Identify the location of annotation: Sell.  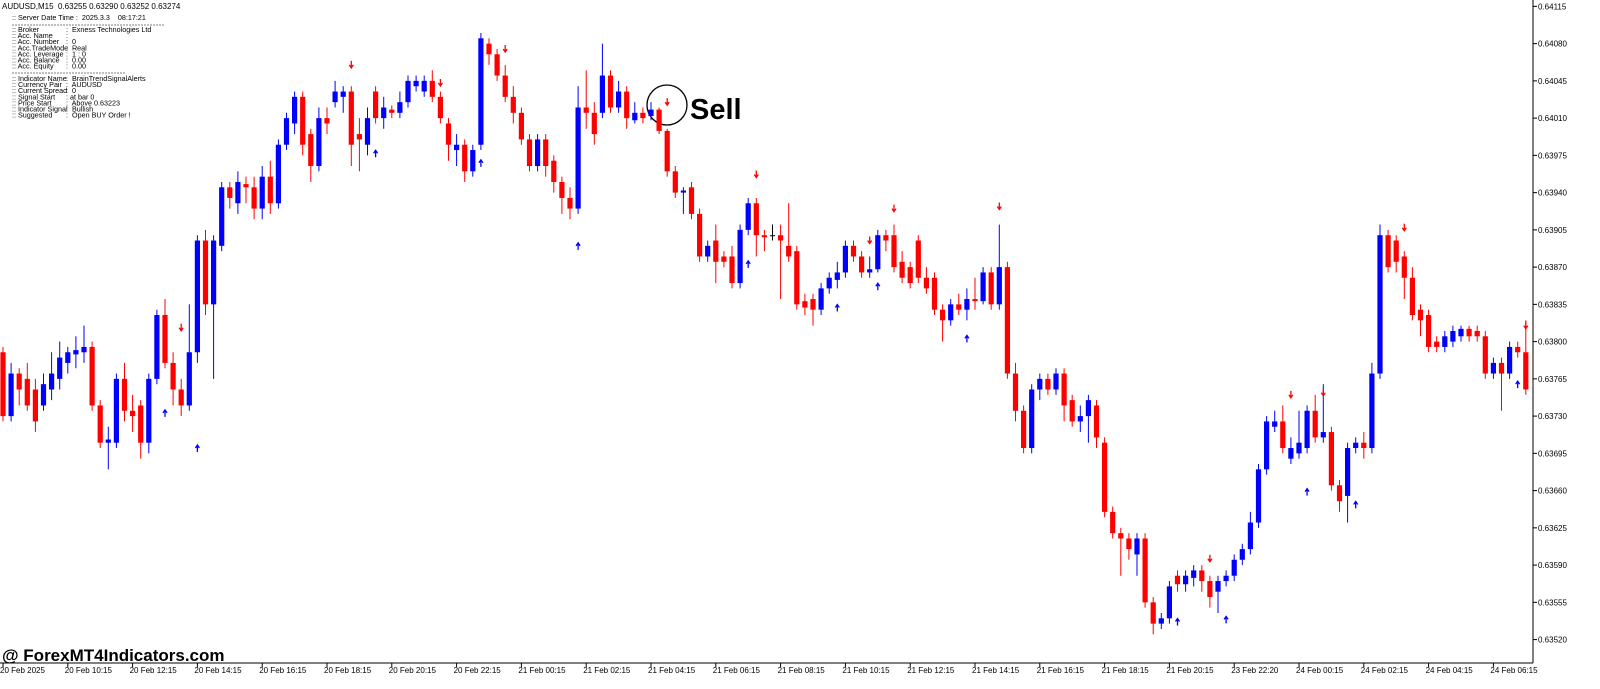
(716, 110).